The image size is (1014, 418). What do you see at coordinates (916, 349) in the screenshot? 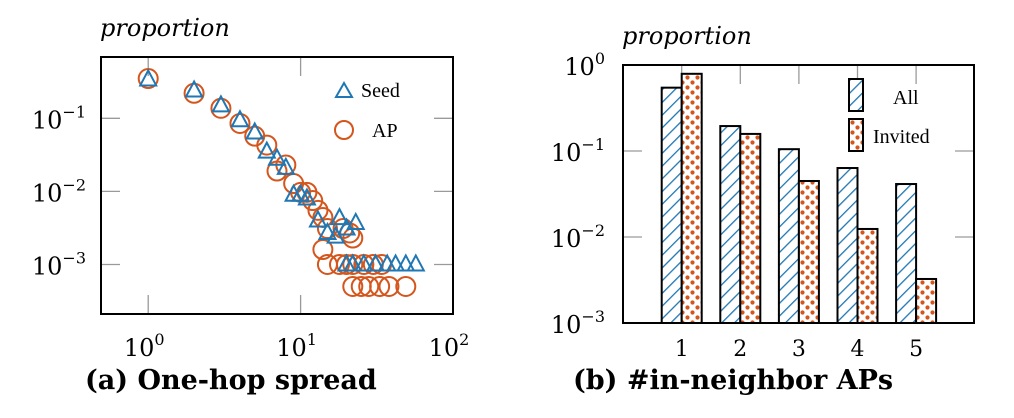
I see `x-tick-label: 5` at bounding box center [916, 349].